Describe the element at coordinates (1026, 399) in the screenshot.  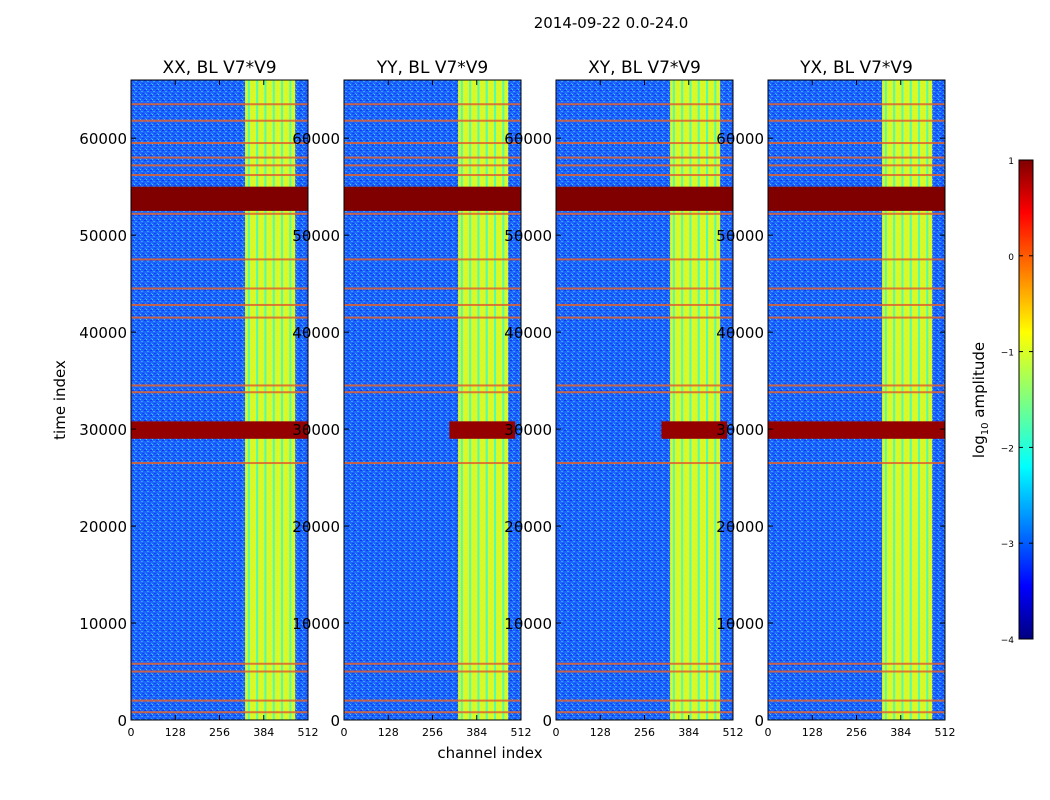
I see `colorbar-gradient` at that location.